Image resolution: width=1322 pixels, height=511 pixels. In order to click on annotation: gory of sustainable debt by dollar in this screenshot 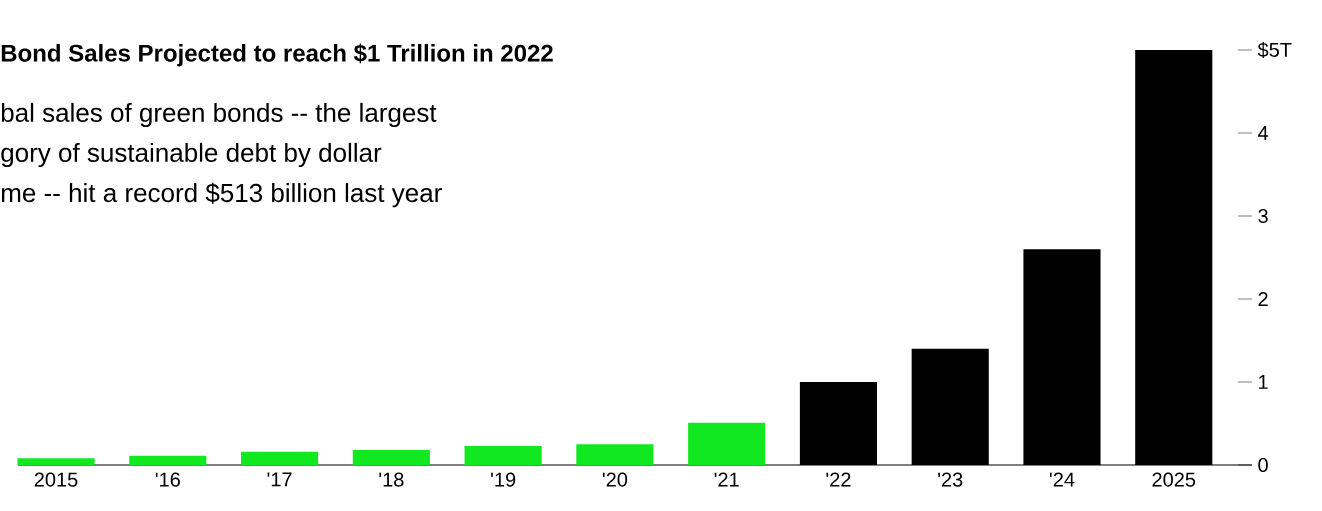, I will do `click(191, 155)`.